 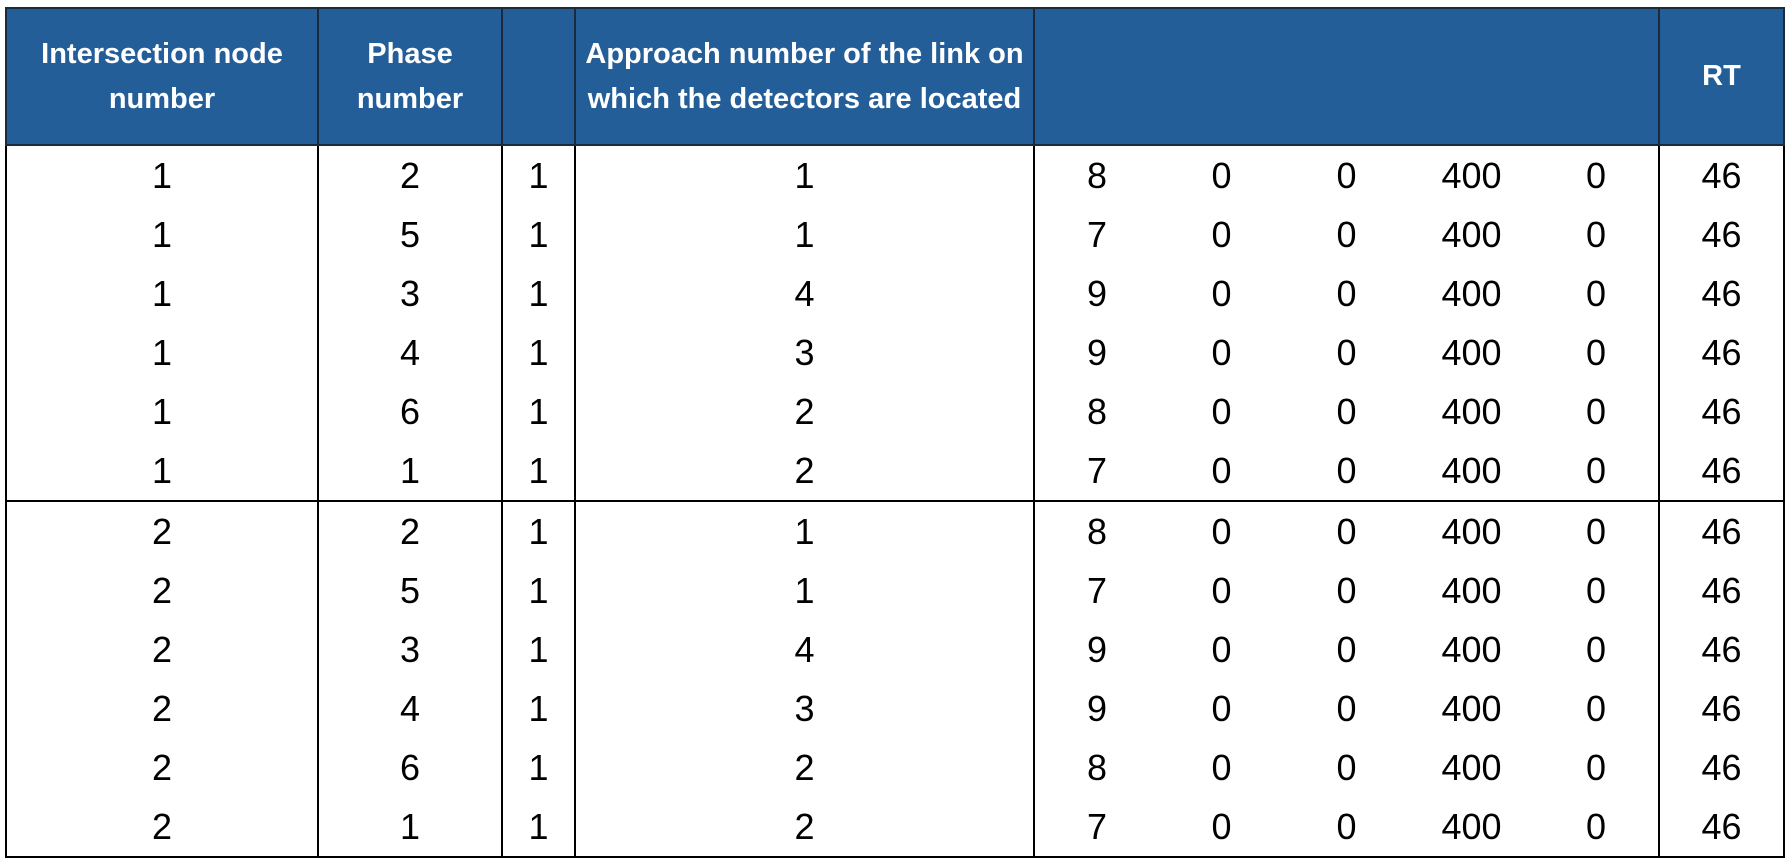 I want to click on table-row: 1 5 1 1 7 0 0 400 0 46, so click(x=895, y=234).